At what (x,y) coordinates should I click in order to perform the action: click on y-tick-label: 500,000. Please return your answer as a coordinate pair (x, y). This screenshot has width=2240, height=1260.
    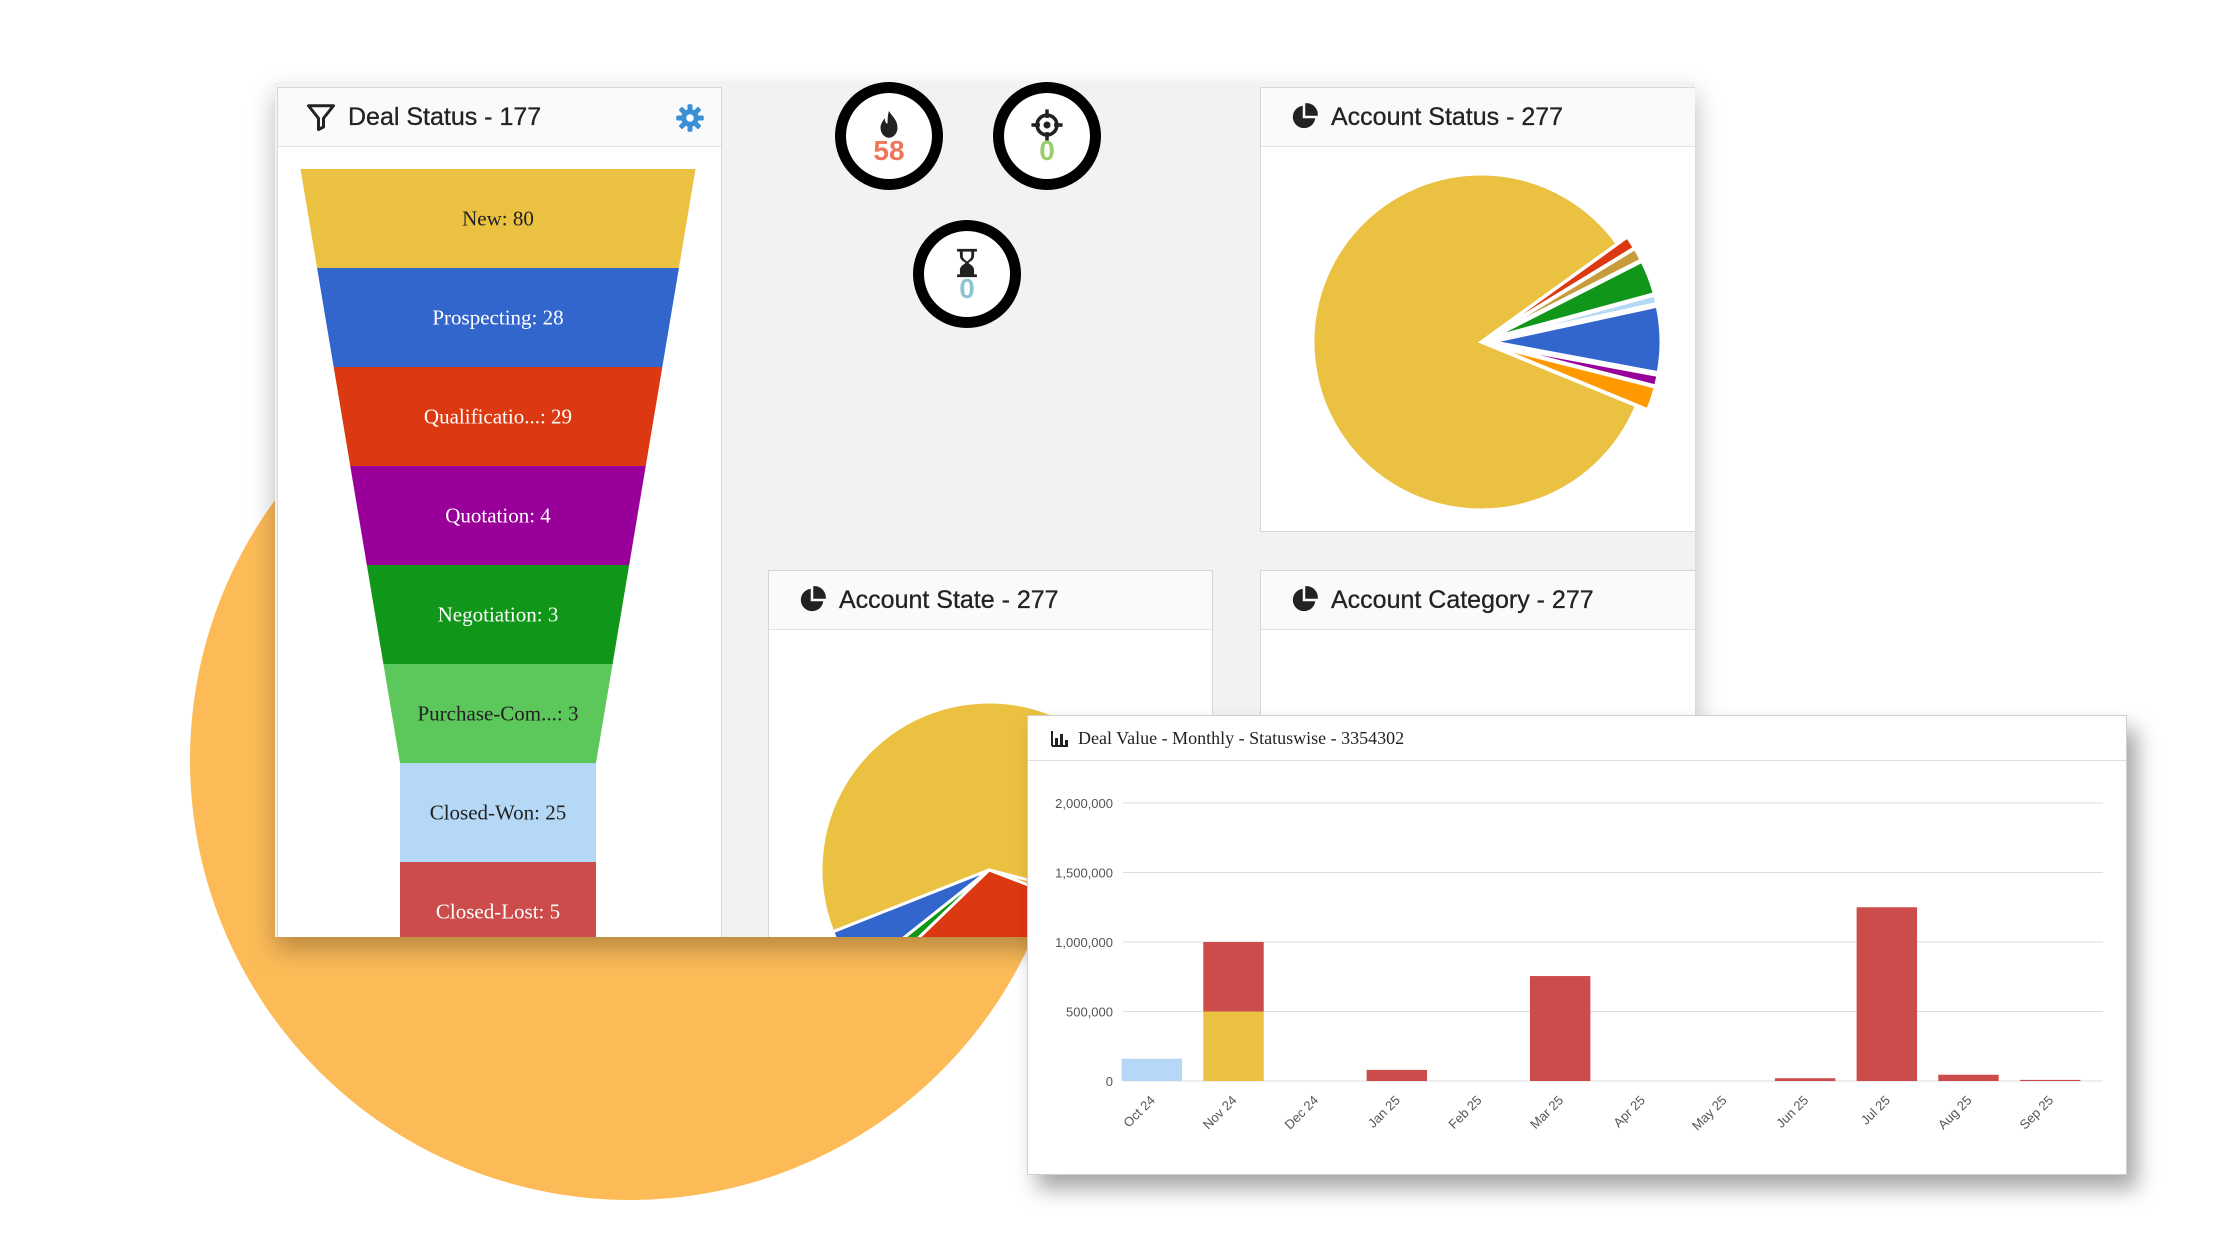
    Looking at the image, I should click on (1089, 1012).